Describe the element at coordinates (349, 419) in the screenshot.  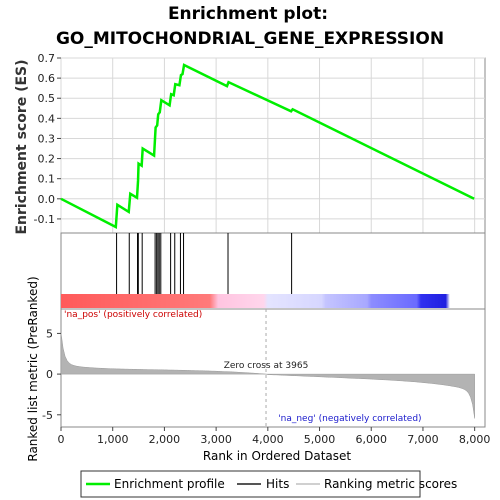
I see `negative-correlation-label: 'na_neg' (negatively correlated)` at that location.